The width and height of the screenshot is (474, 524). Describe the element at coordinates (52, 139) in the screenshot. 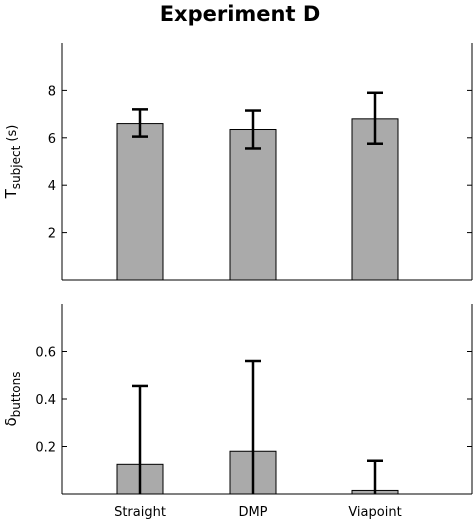

I see `y-tick-label: 6` at that location.